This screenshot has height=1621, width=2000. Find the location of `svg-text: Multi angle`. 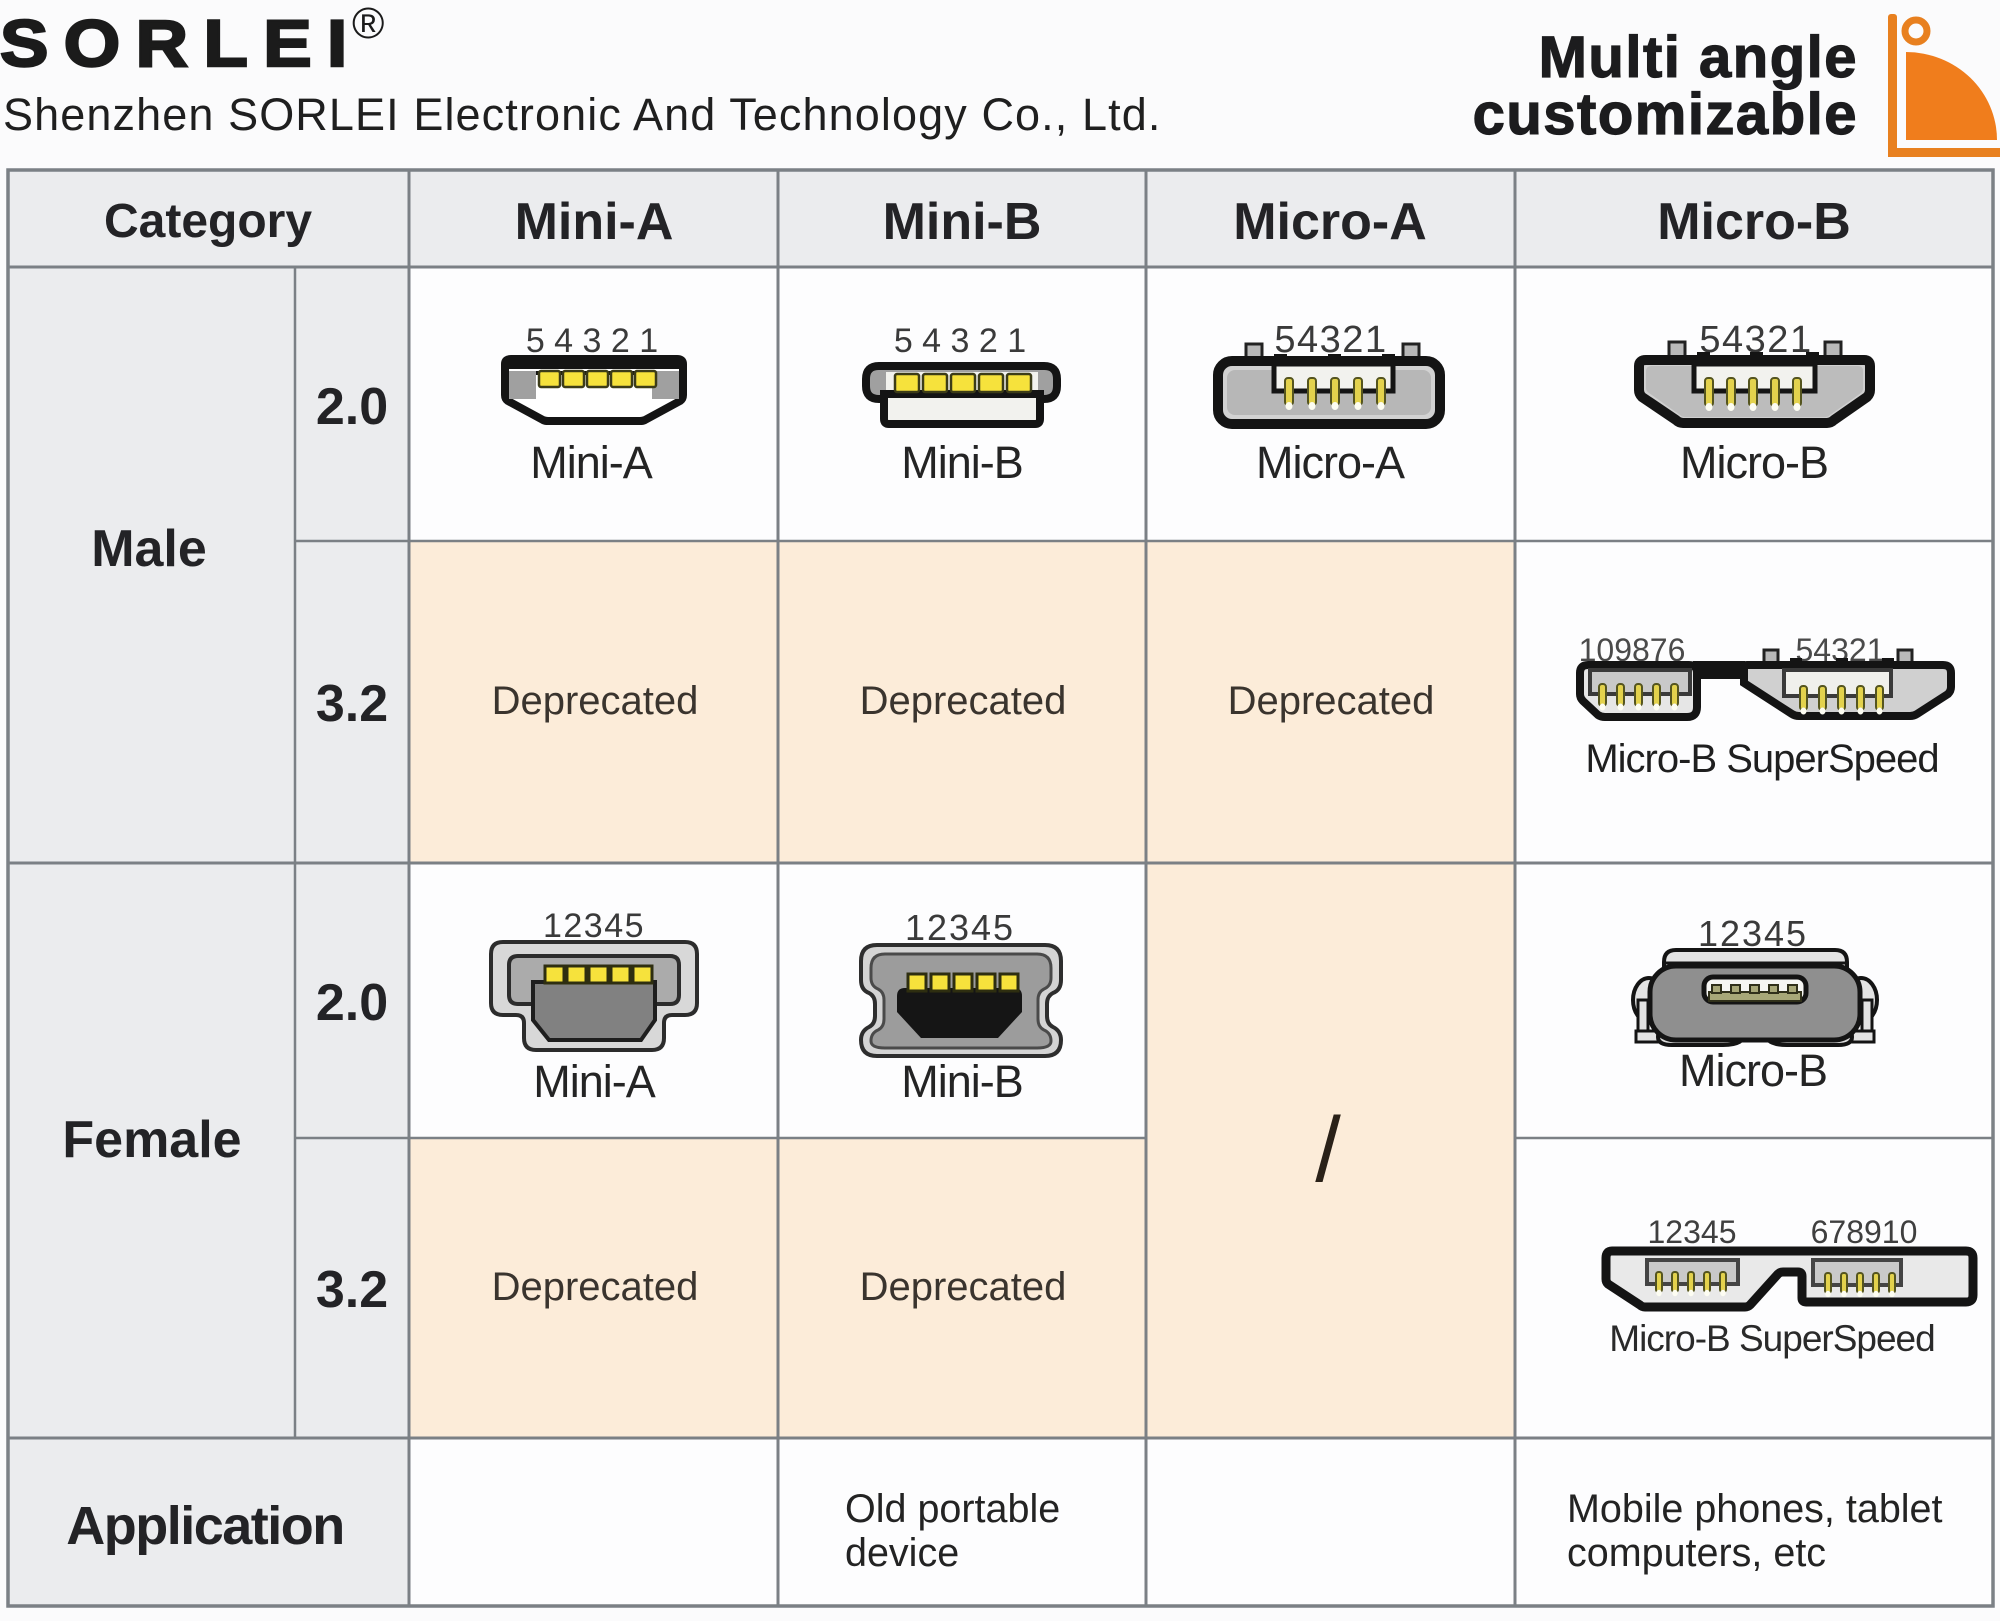

svg-text: Multi angle is located at coordinates (1698, 57).